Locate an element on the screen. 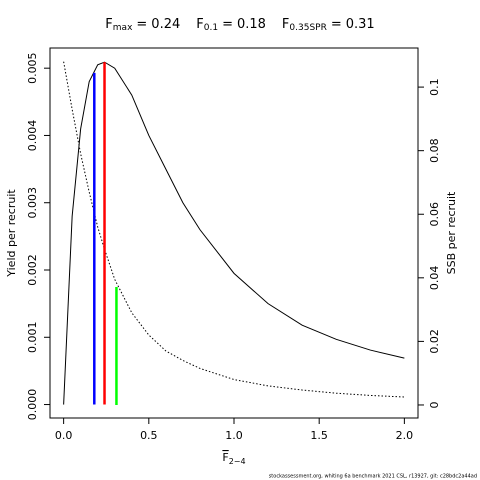  x-tick-label: 0.0 is located at coordinates (64, 435).